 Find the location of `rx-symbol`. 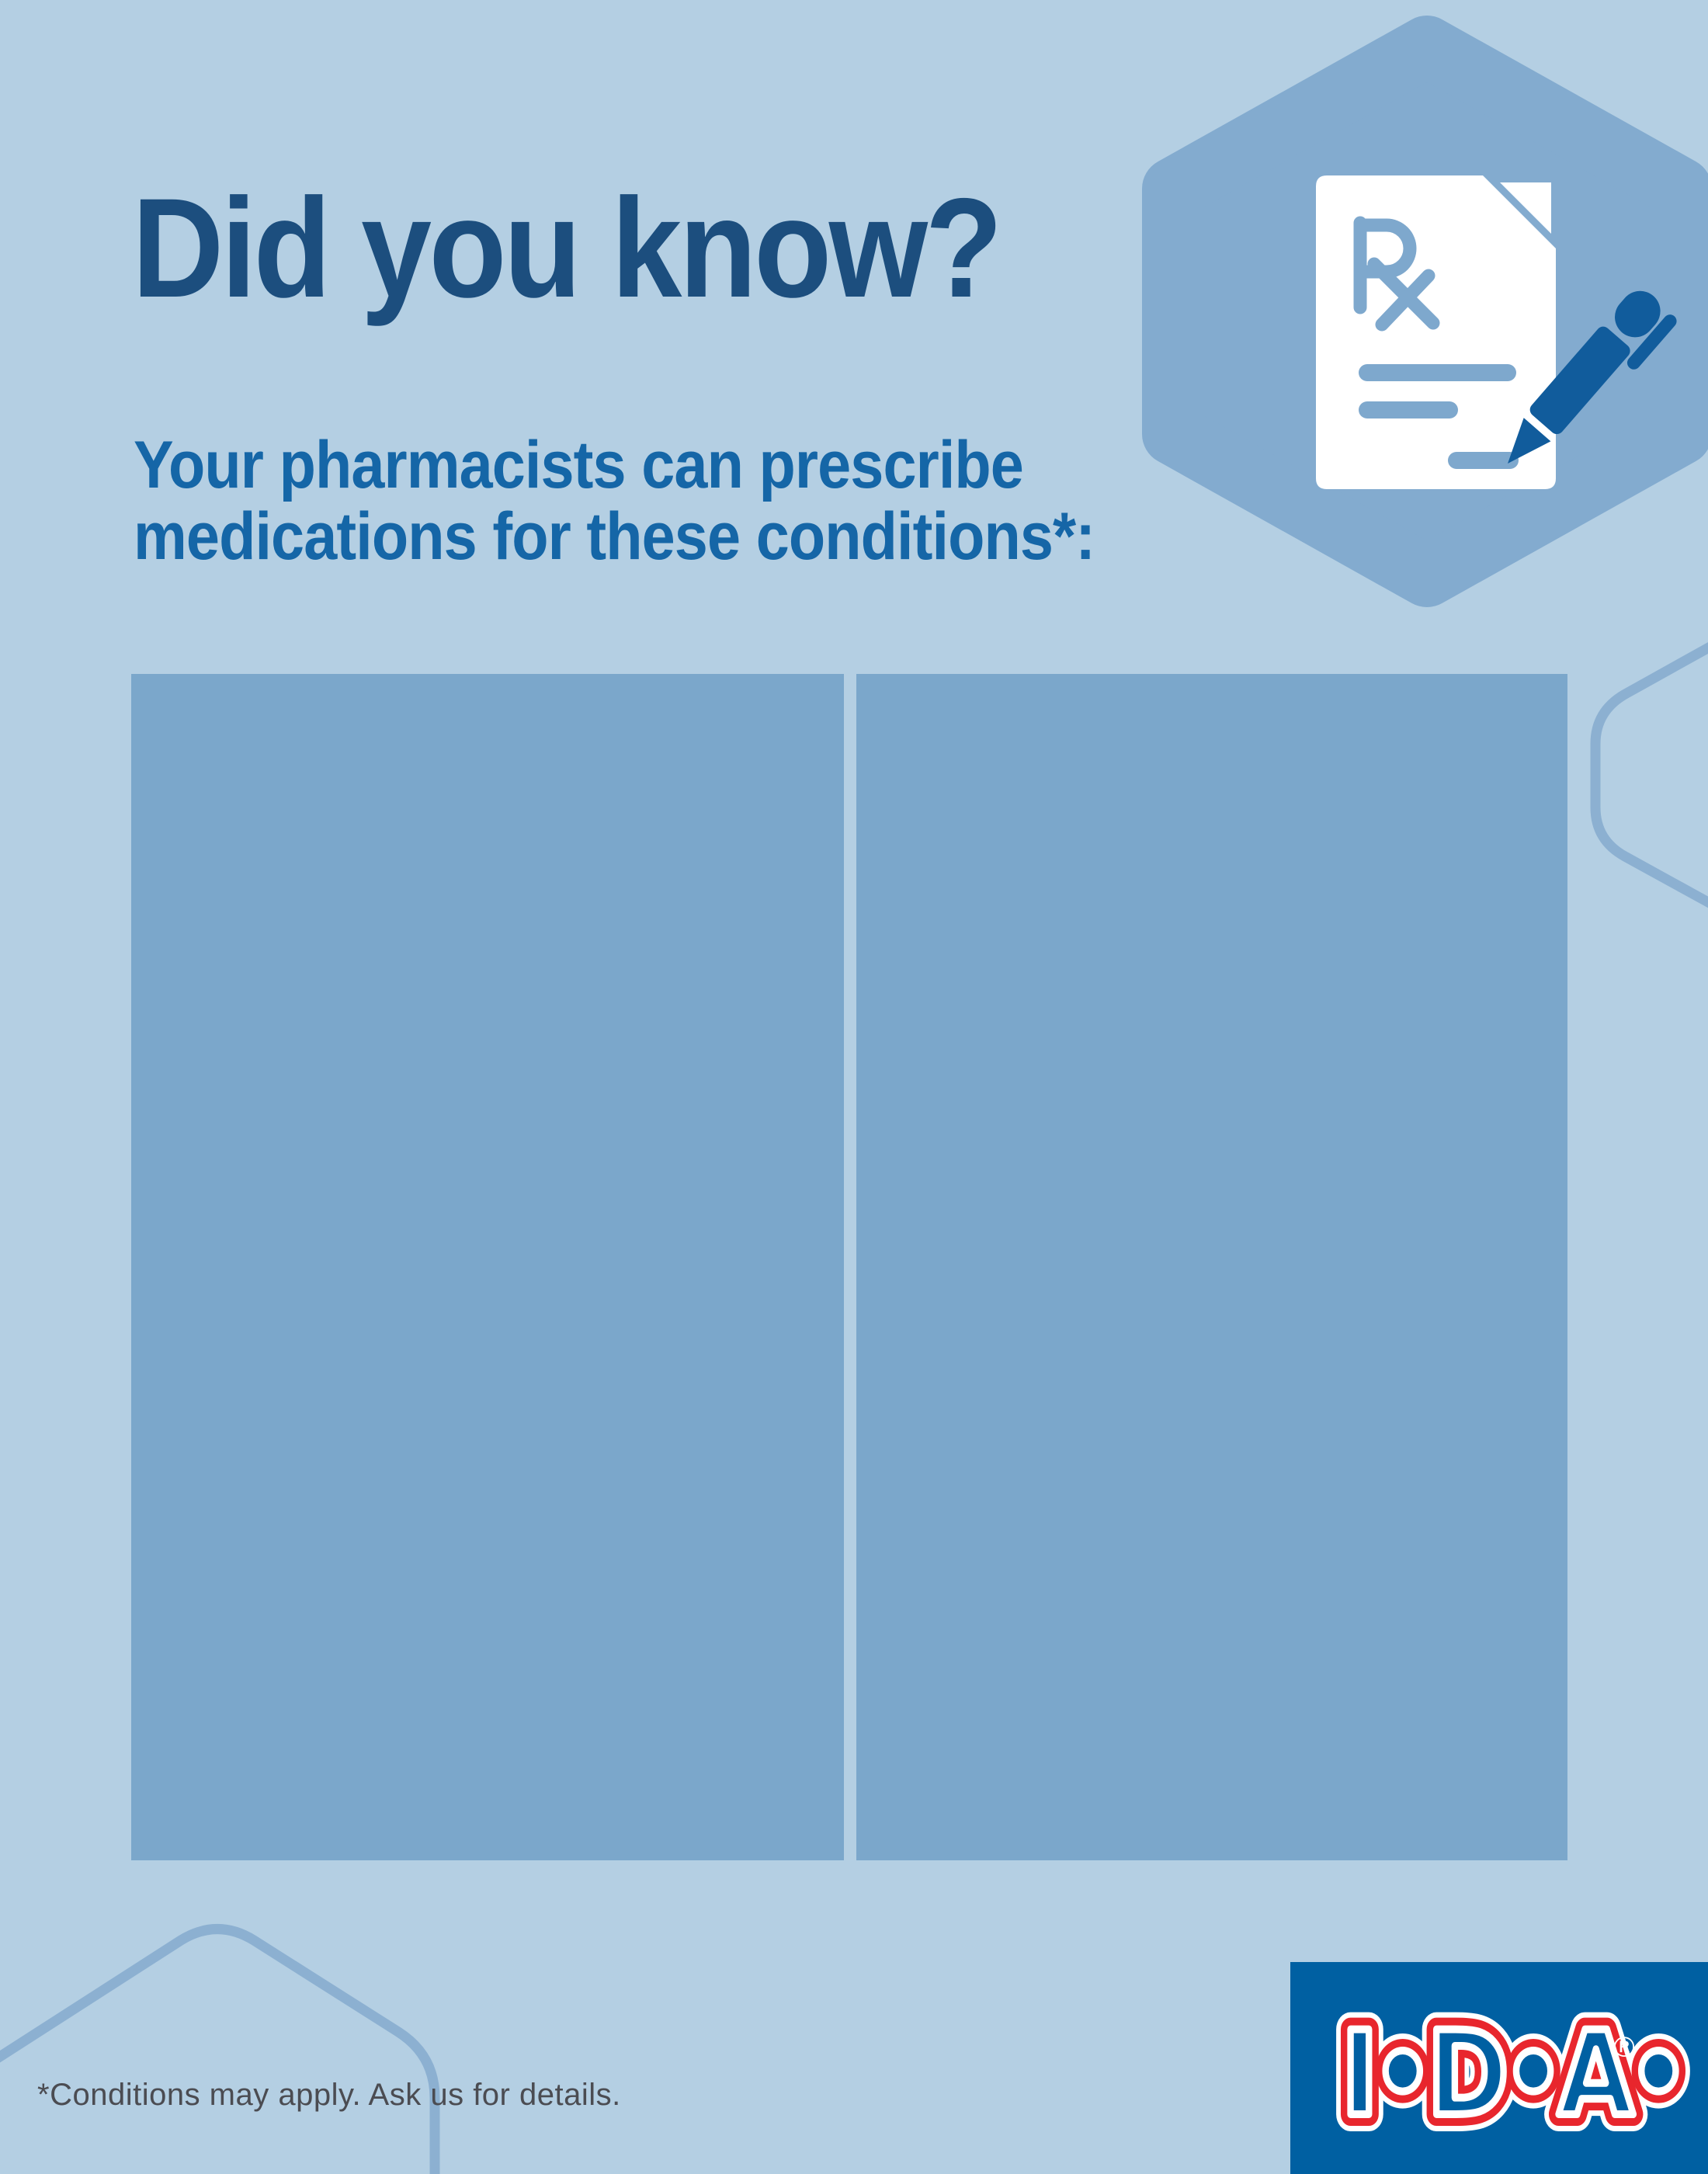

rx-symbol is located at coordinates (1397, 274).